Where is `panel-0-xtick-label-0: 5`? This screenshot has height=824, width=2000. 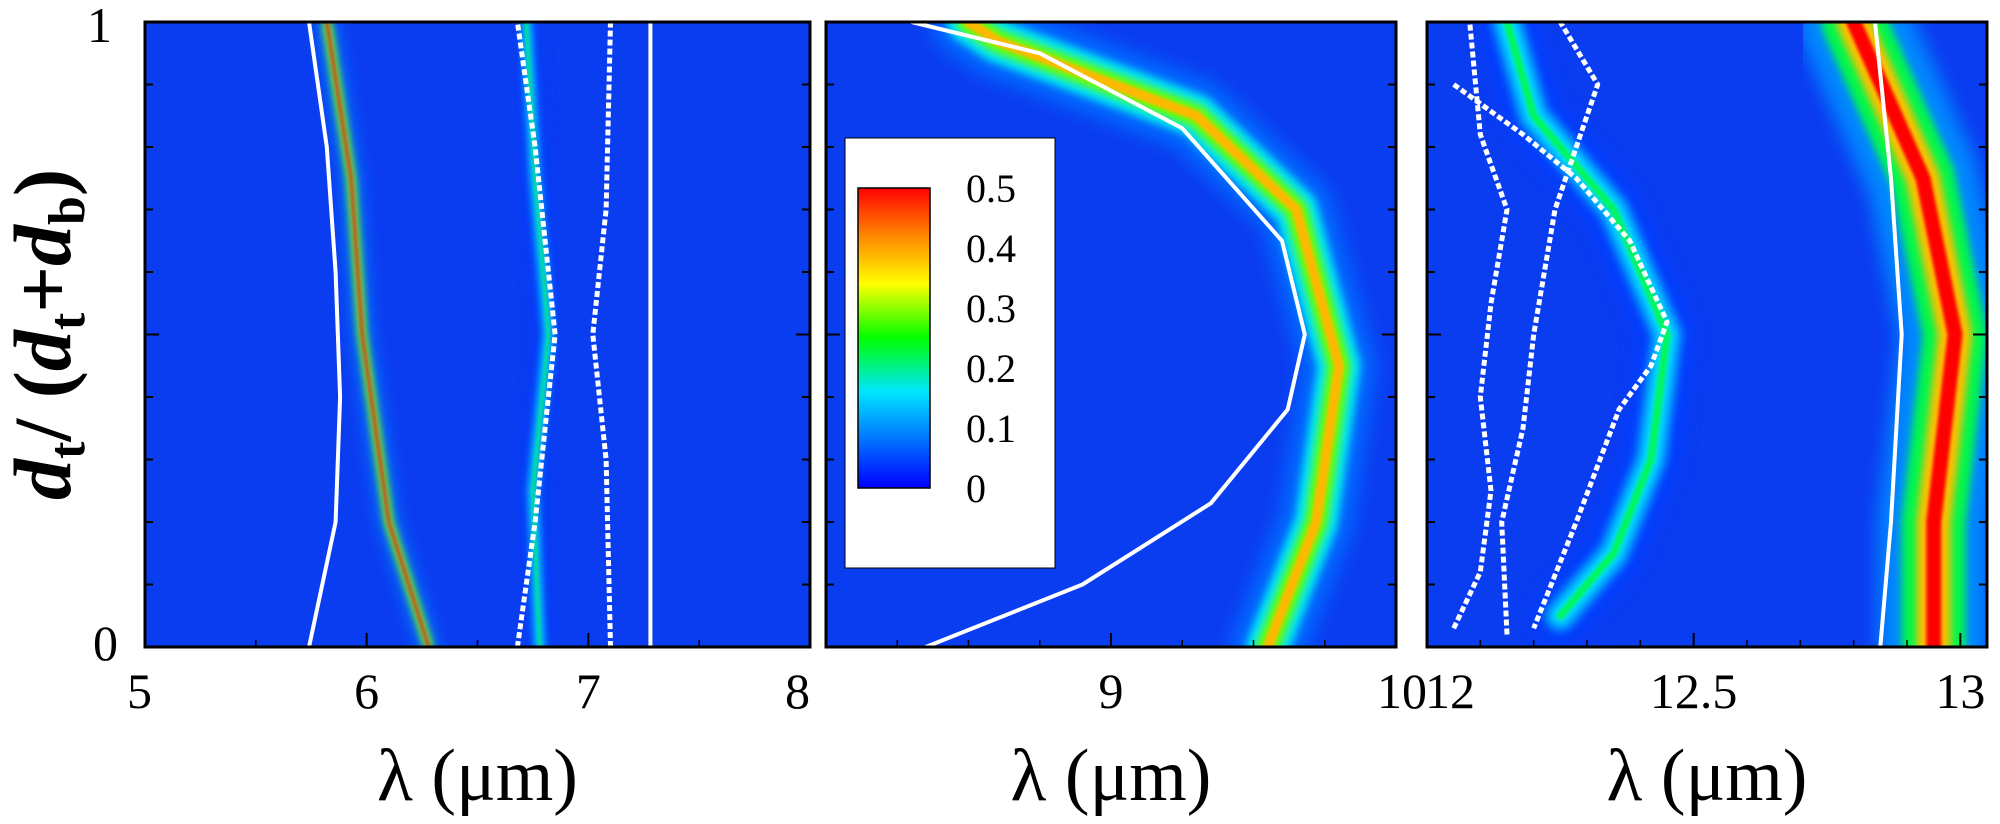 panel-0-xtick-label-0: 5 is located at coordinates (139, 691).